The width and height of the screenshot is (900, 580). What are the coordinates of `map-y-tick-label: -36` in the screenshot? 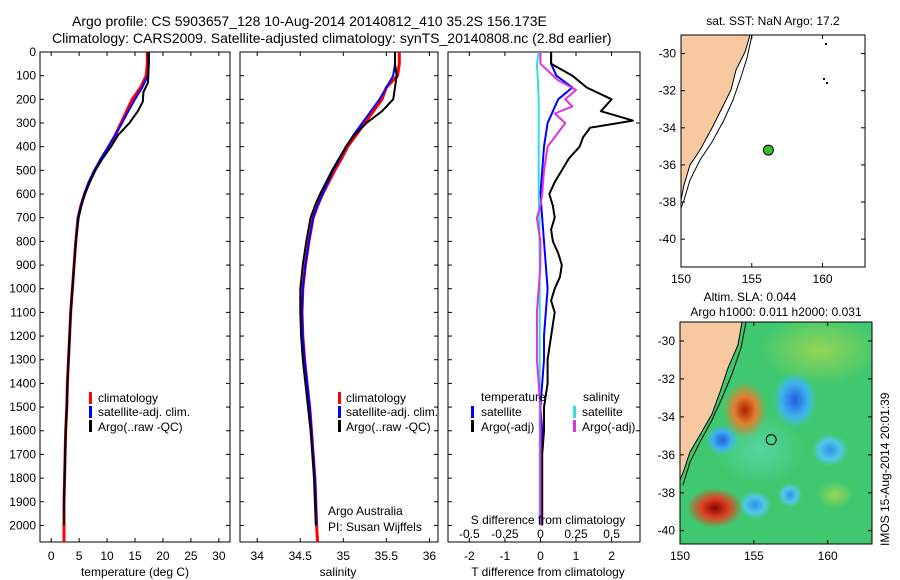 It's located at (668, 165).